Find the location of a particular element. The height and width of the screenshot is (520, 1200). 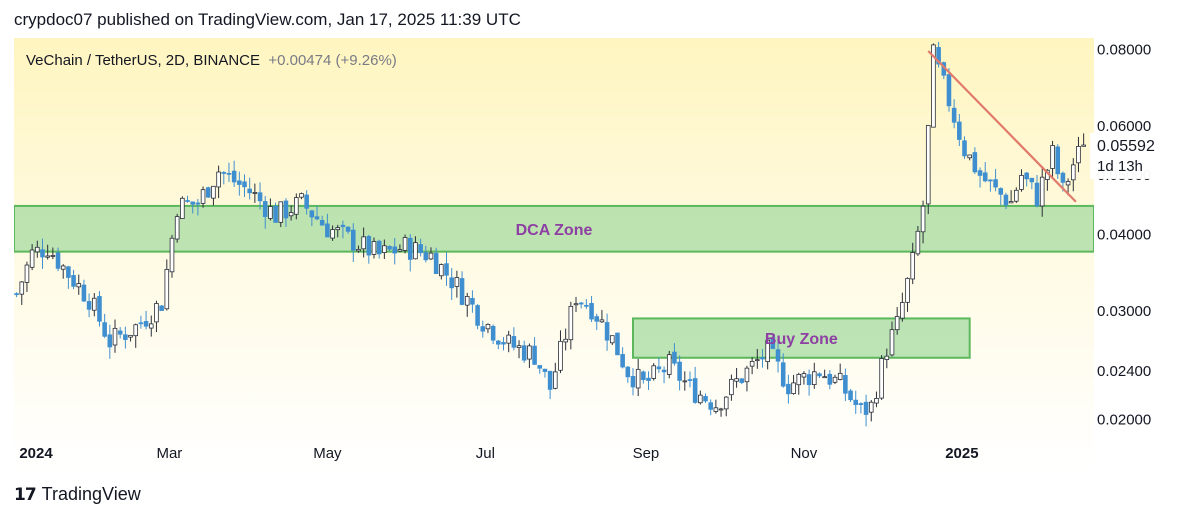

tradingview-branding: 17 TradingView is located at coordinates (77, 494).